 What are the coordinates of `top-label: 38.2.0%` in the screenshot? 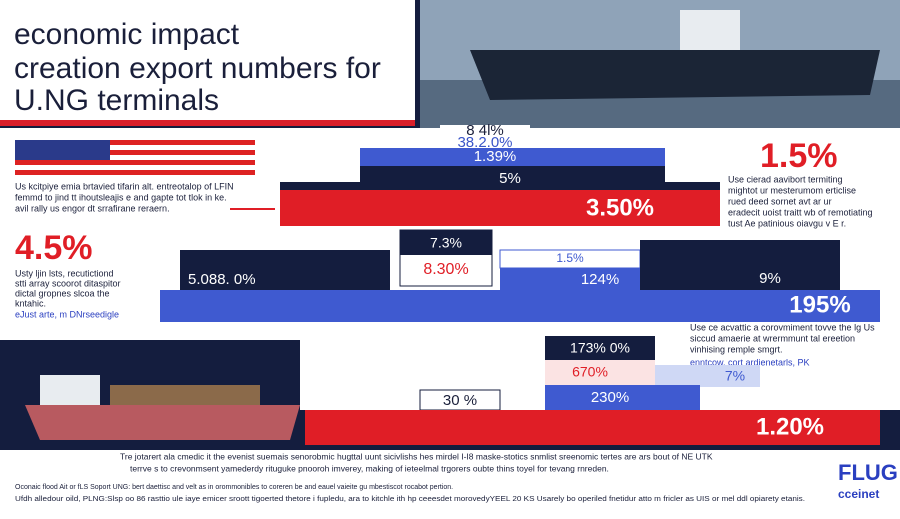 It's located at (484, 142).